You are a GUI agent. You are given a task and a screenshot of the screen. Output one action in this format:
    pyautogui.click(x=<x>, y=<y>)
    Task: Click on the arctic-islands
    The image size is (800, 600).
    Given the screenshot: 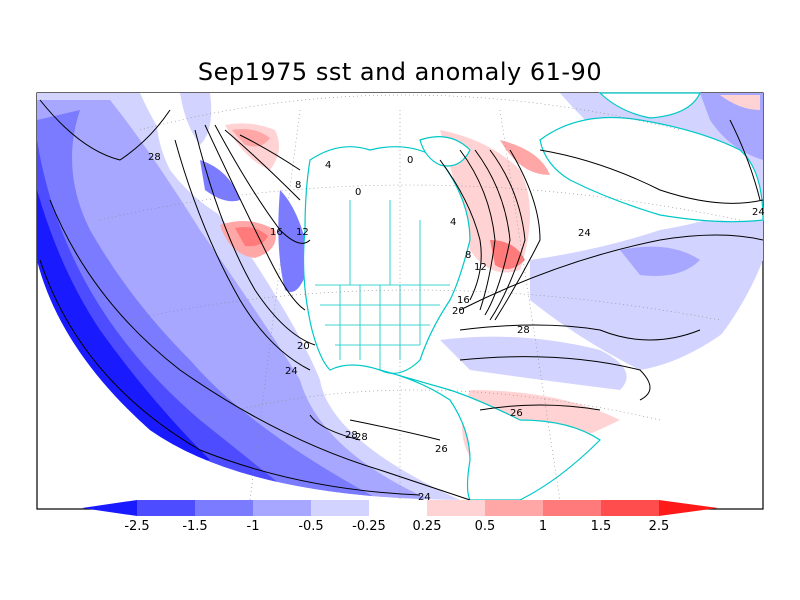 What is the action you would take?
    pyautogui.click(x=649, y=105)
    